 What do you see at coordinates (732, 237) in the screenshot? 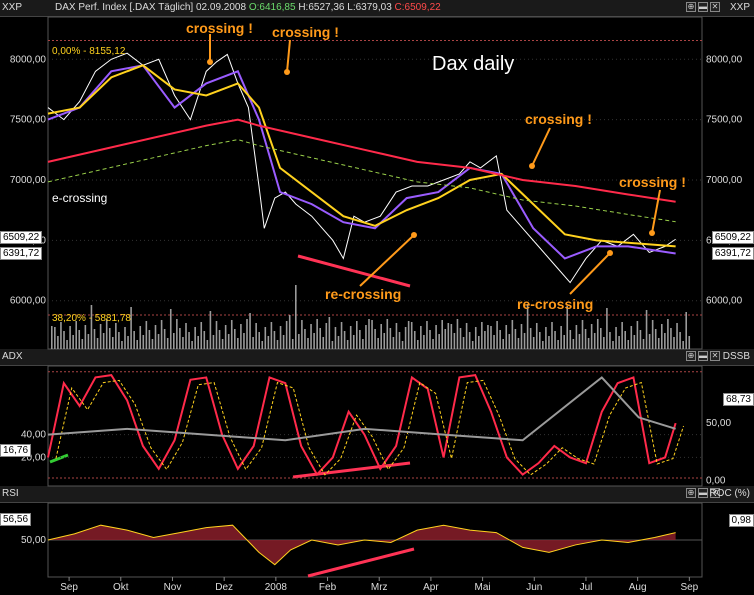
I see `close-price-label-right: 6509,22` at bounding box center [732, 237].